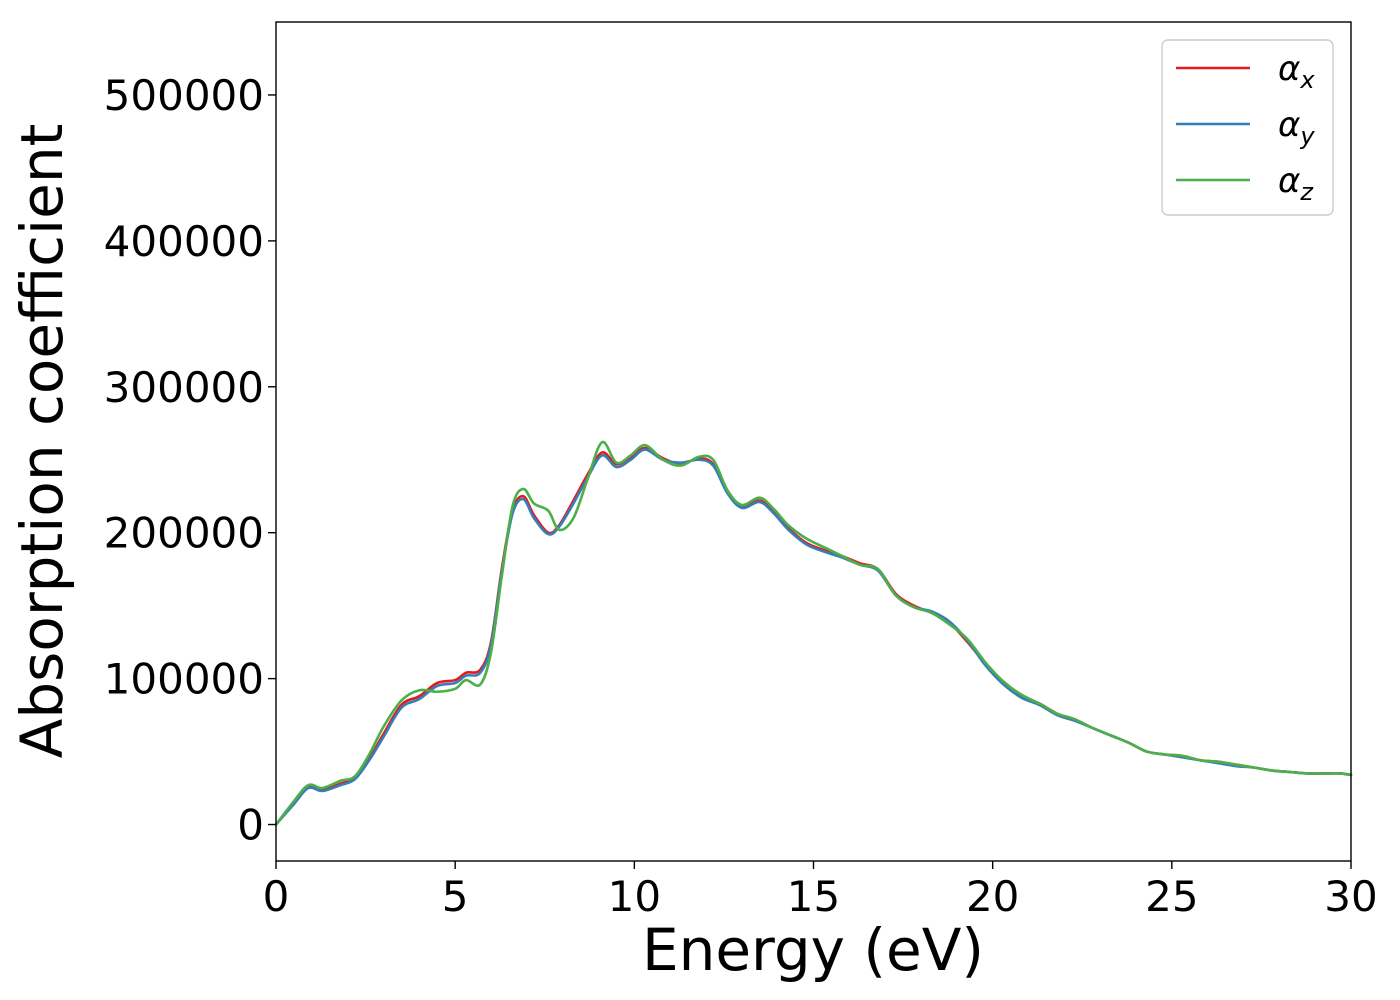 Image resolution: width=1400 pixels, height=1000 pixels. What do you see at coordinates (455, 896) in the screenshot?
I see `x-tick-label: 5` at bounding box center [455, 896].